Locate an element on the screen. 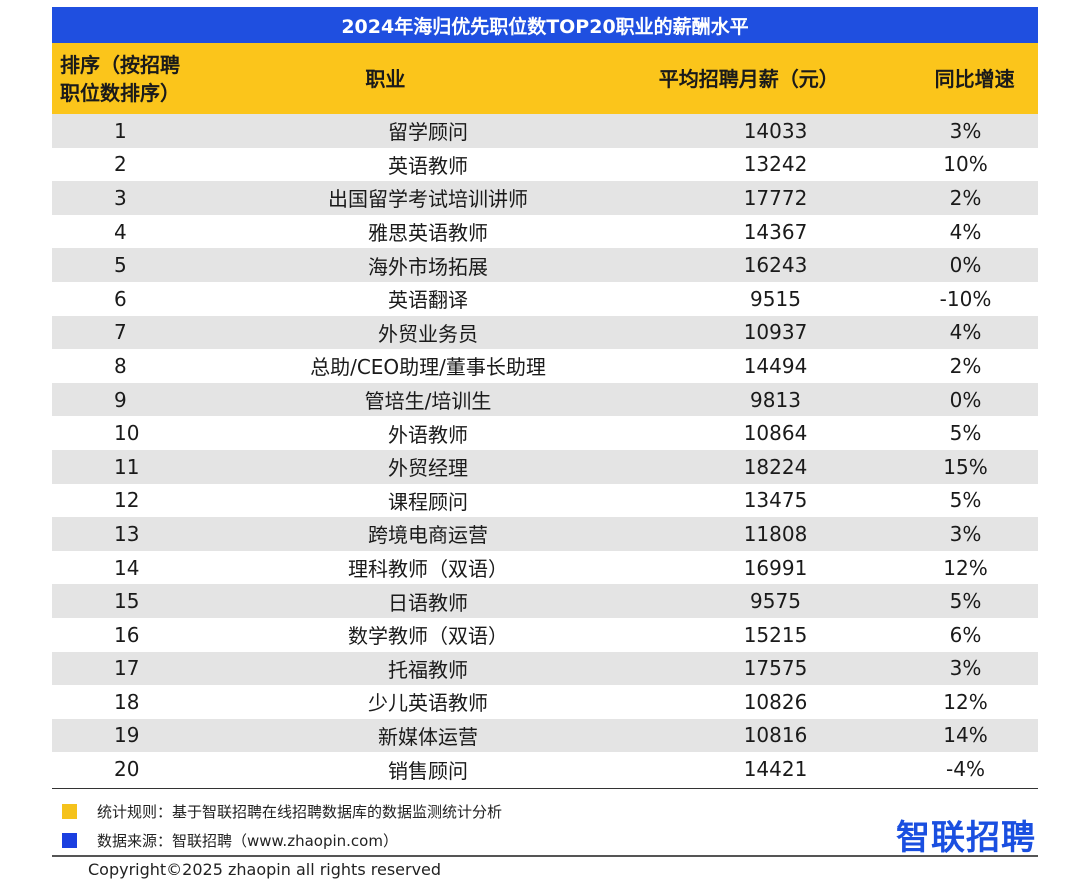 This screenshot has height=889, width=1080. rank-cell: 15 is located at coordinates (127, 601).